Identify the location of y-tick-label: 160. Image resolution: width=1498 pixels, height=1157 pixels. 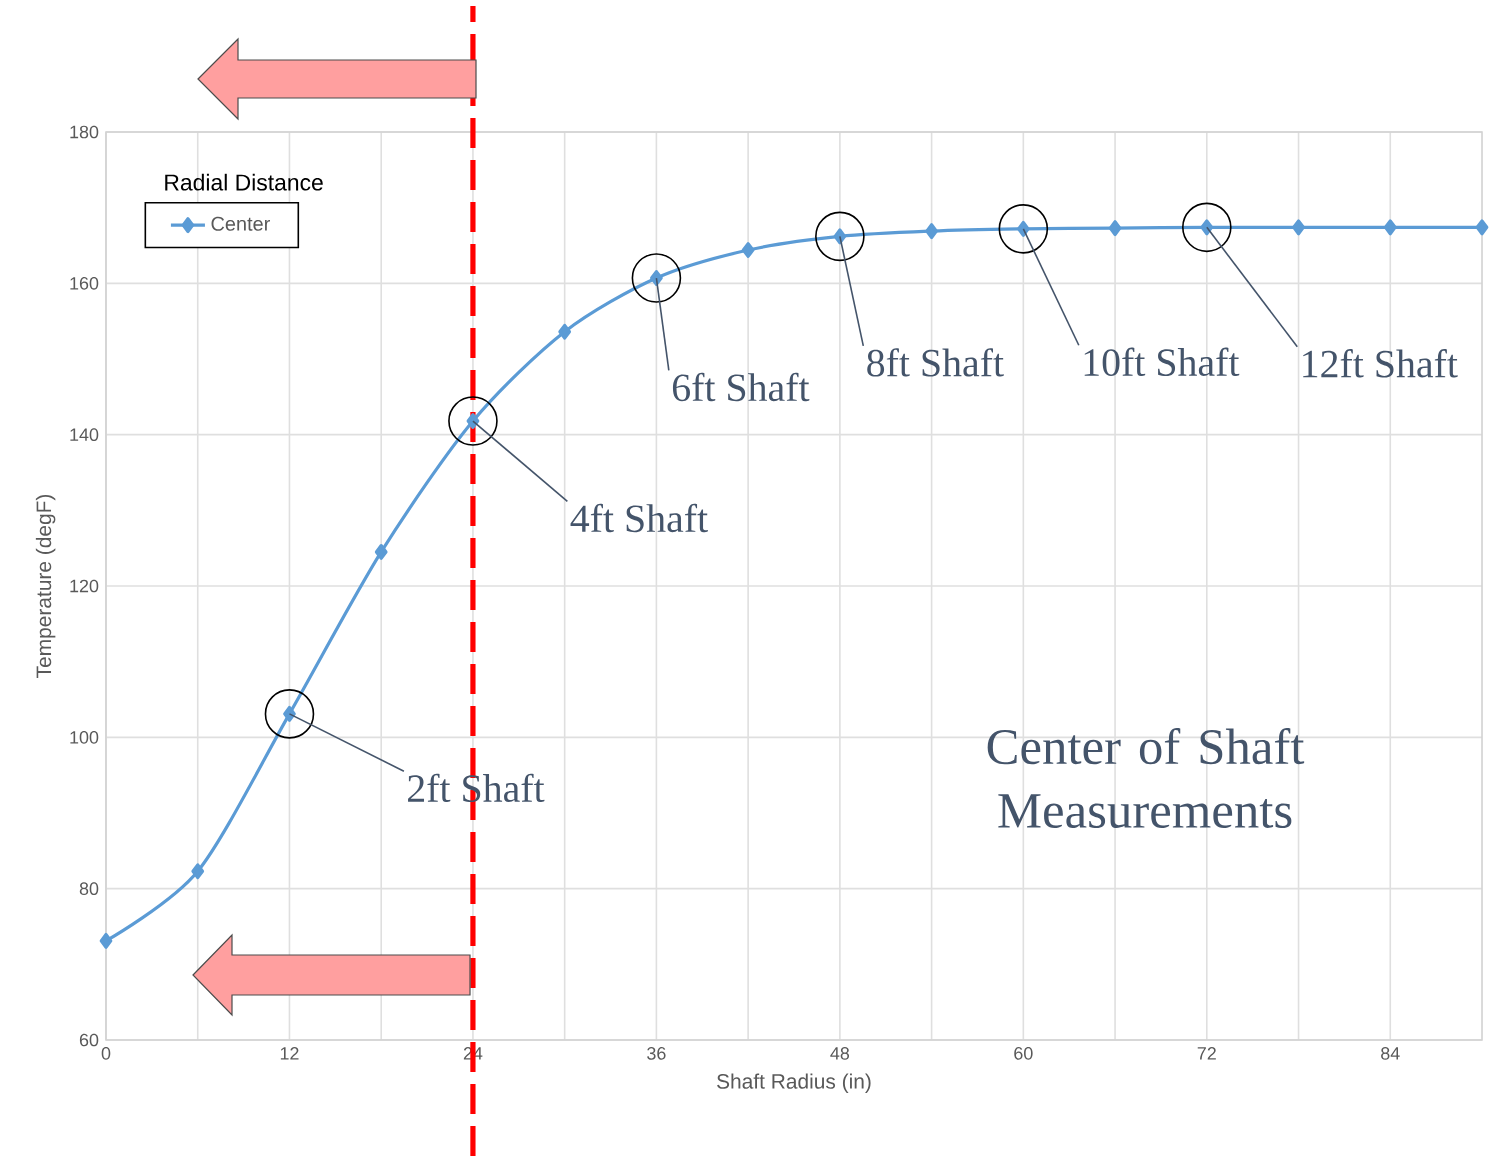
(84, 283).